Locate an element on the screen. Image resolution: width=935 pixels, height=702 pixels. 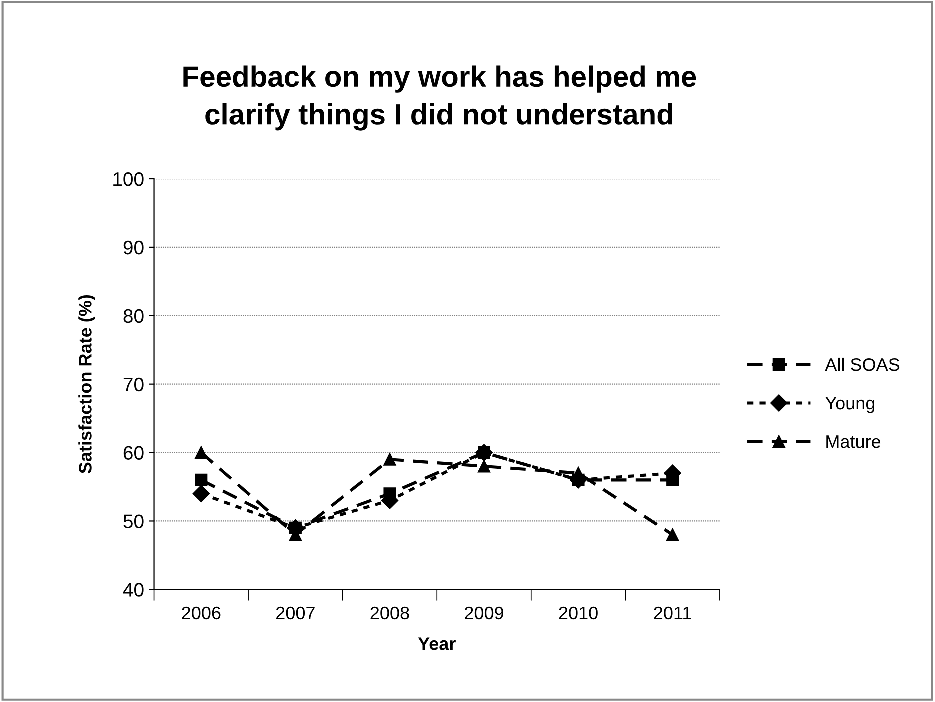
chart-title: Feedback on my work has helped me clarify things I did not understand is located at coordinates (440, 98).